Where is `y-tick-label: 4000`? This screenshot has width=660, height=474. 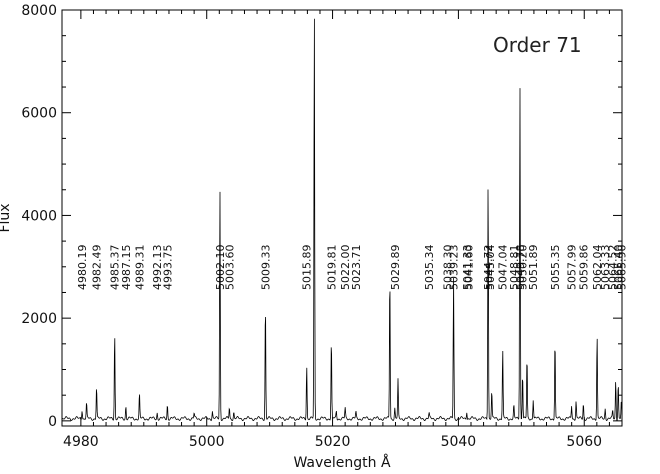
y-tick-label: 4000 is located at coordinates (39, 216).